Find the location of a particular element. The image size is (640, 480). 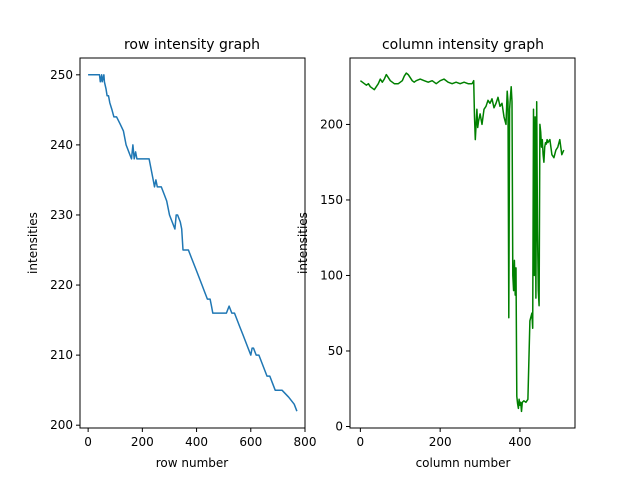

x-tick-label: 600 is located at coordinates (250, 442).